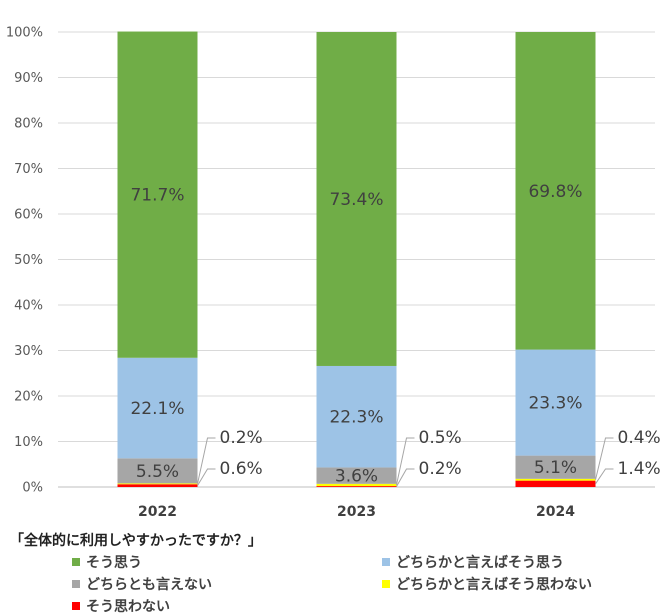  I want to click on y-tick-label: 70%, so click(28, 169).